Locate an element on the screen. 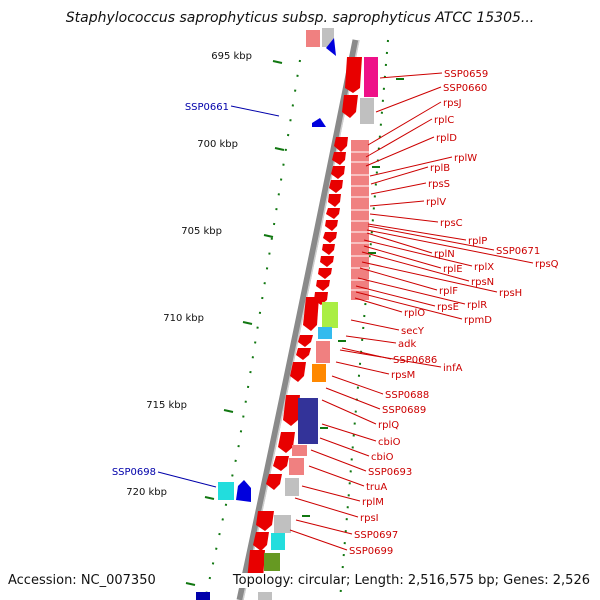  kbp-label: 695 kbp is located at coordinates (231, 56).